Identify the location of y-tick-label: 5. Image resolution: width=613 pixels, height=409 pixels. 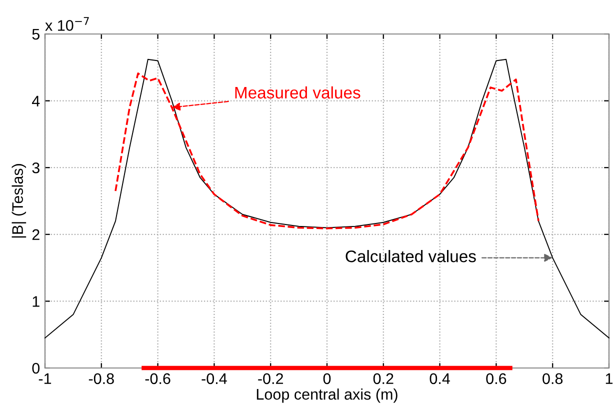
(36, 34).